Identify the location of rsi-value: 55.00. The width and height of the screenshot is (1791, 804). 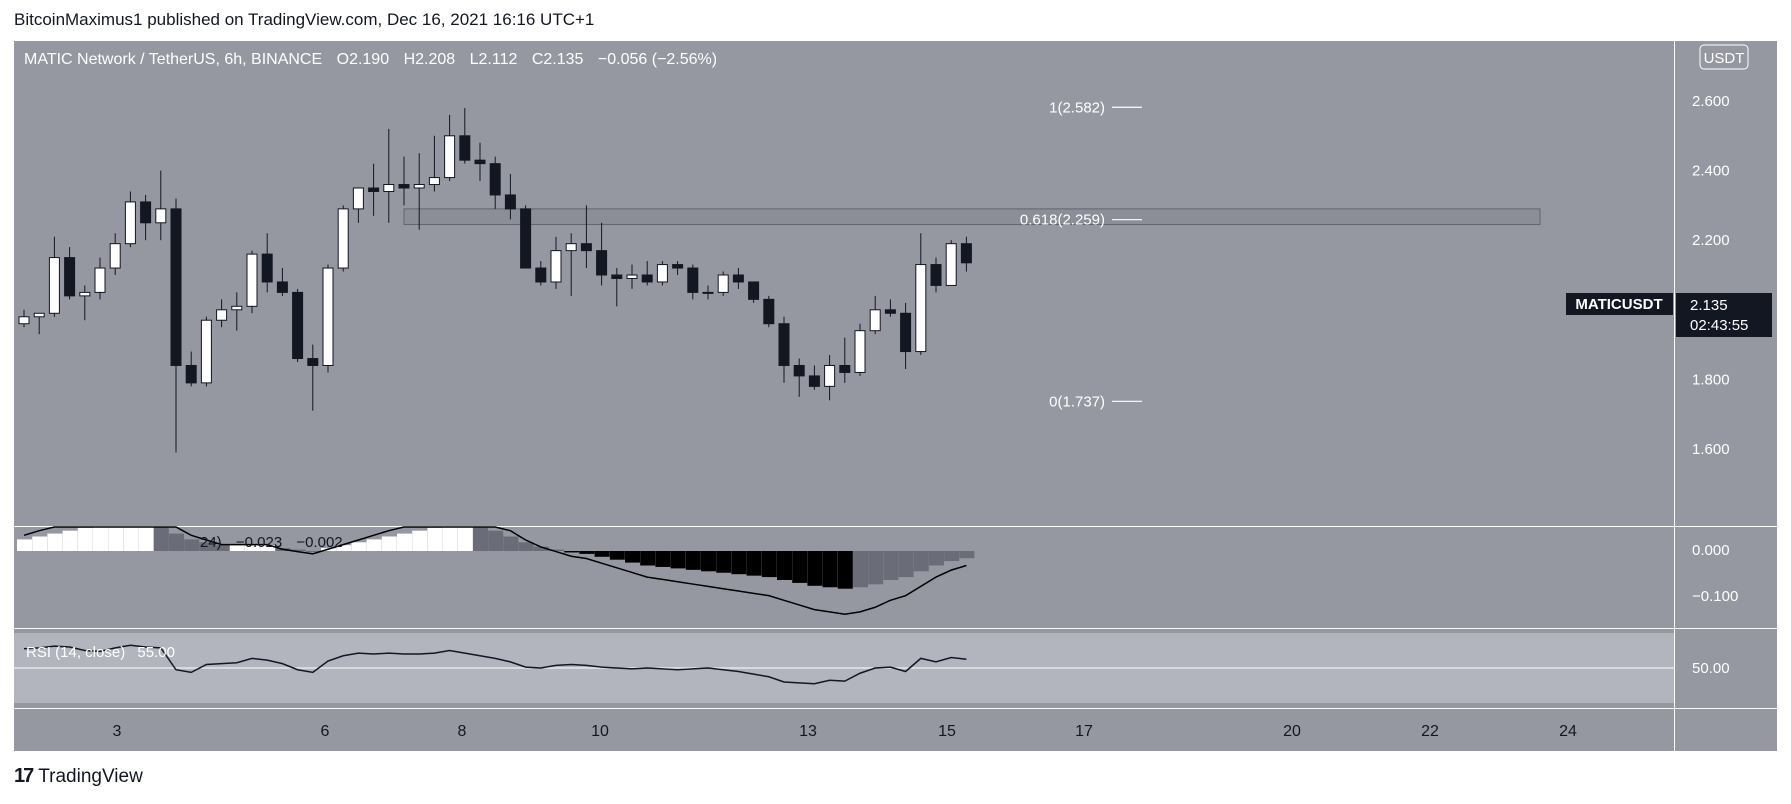
(156, 652).